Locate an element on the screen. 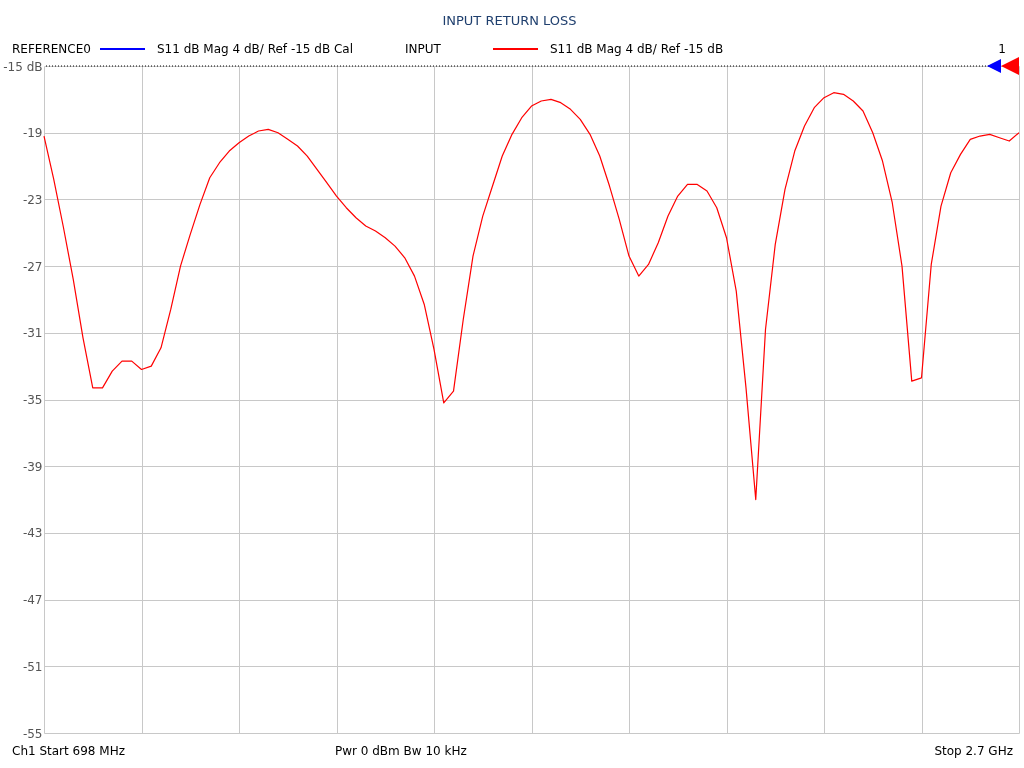  y-tick-label: -31 is located at coordinates (32, 333).